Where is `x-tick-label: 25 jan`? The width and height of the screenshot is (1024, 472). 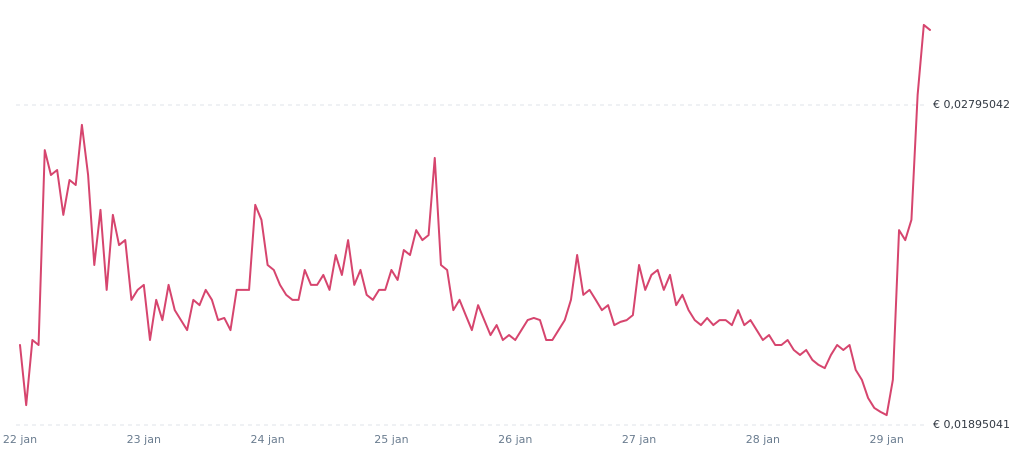 x-tick-label: 25 jan is located at coordinates (391, 439).